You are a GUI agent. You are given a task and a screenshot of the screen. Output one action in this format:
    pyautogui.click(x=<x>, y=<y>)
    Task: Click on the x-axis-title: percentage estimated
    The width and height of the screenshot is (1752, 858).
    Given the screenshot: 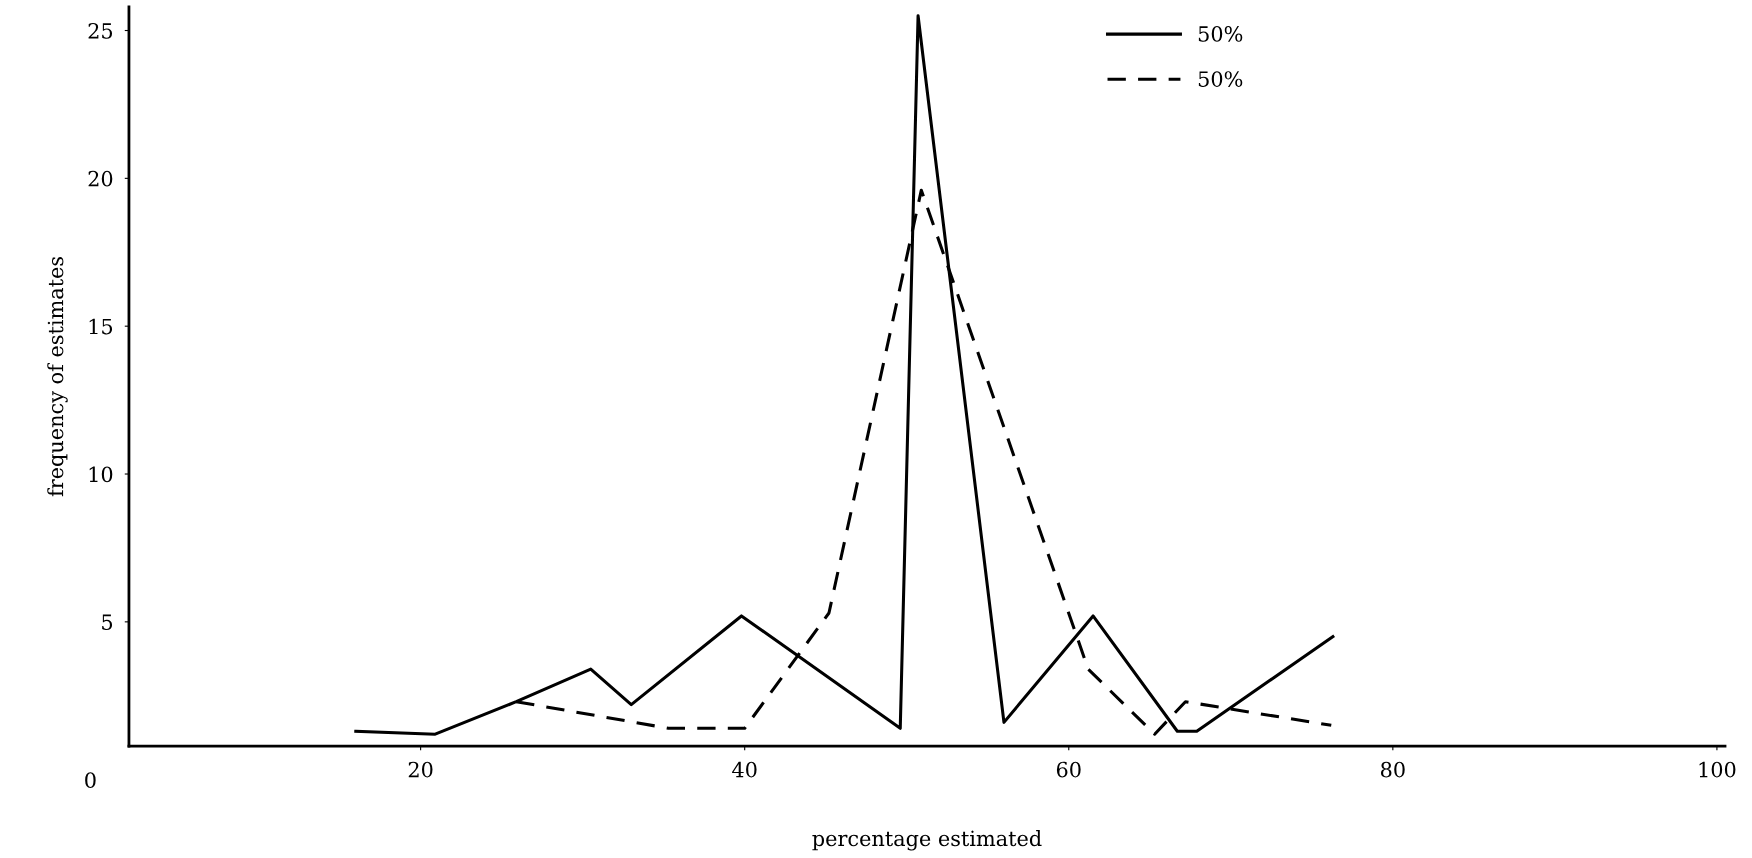 What is the action you would take?
    pyautogui.click(x=927, y=840)
    